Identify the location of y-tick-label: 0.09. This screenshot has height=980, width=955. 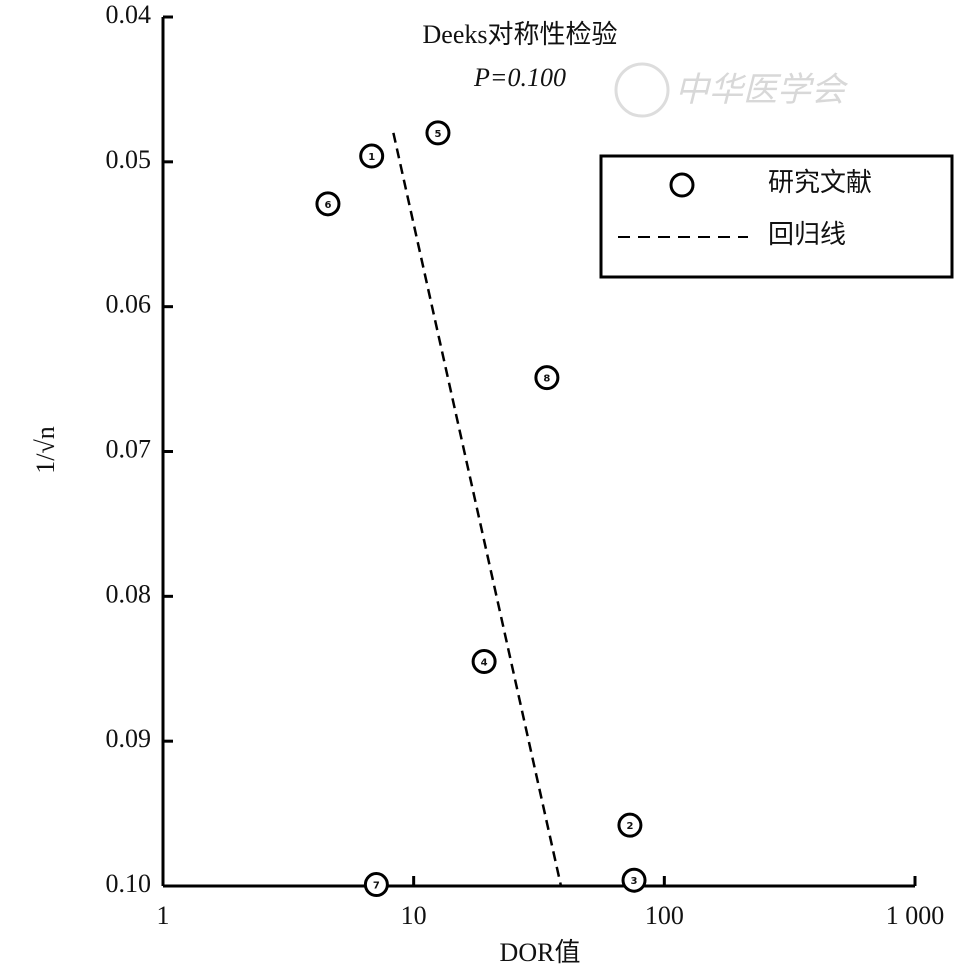
(129, 738).